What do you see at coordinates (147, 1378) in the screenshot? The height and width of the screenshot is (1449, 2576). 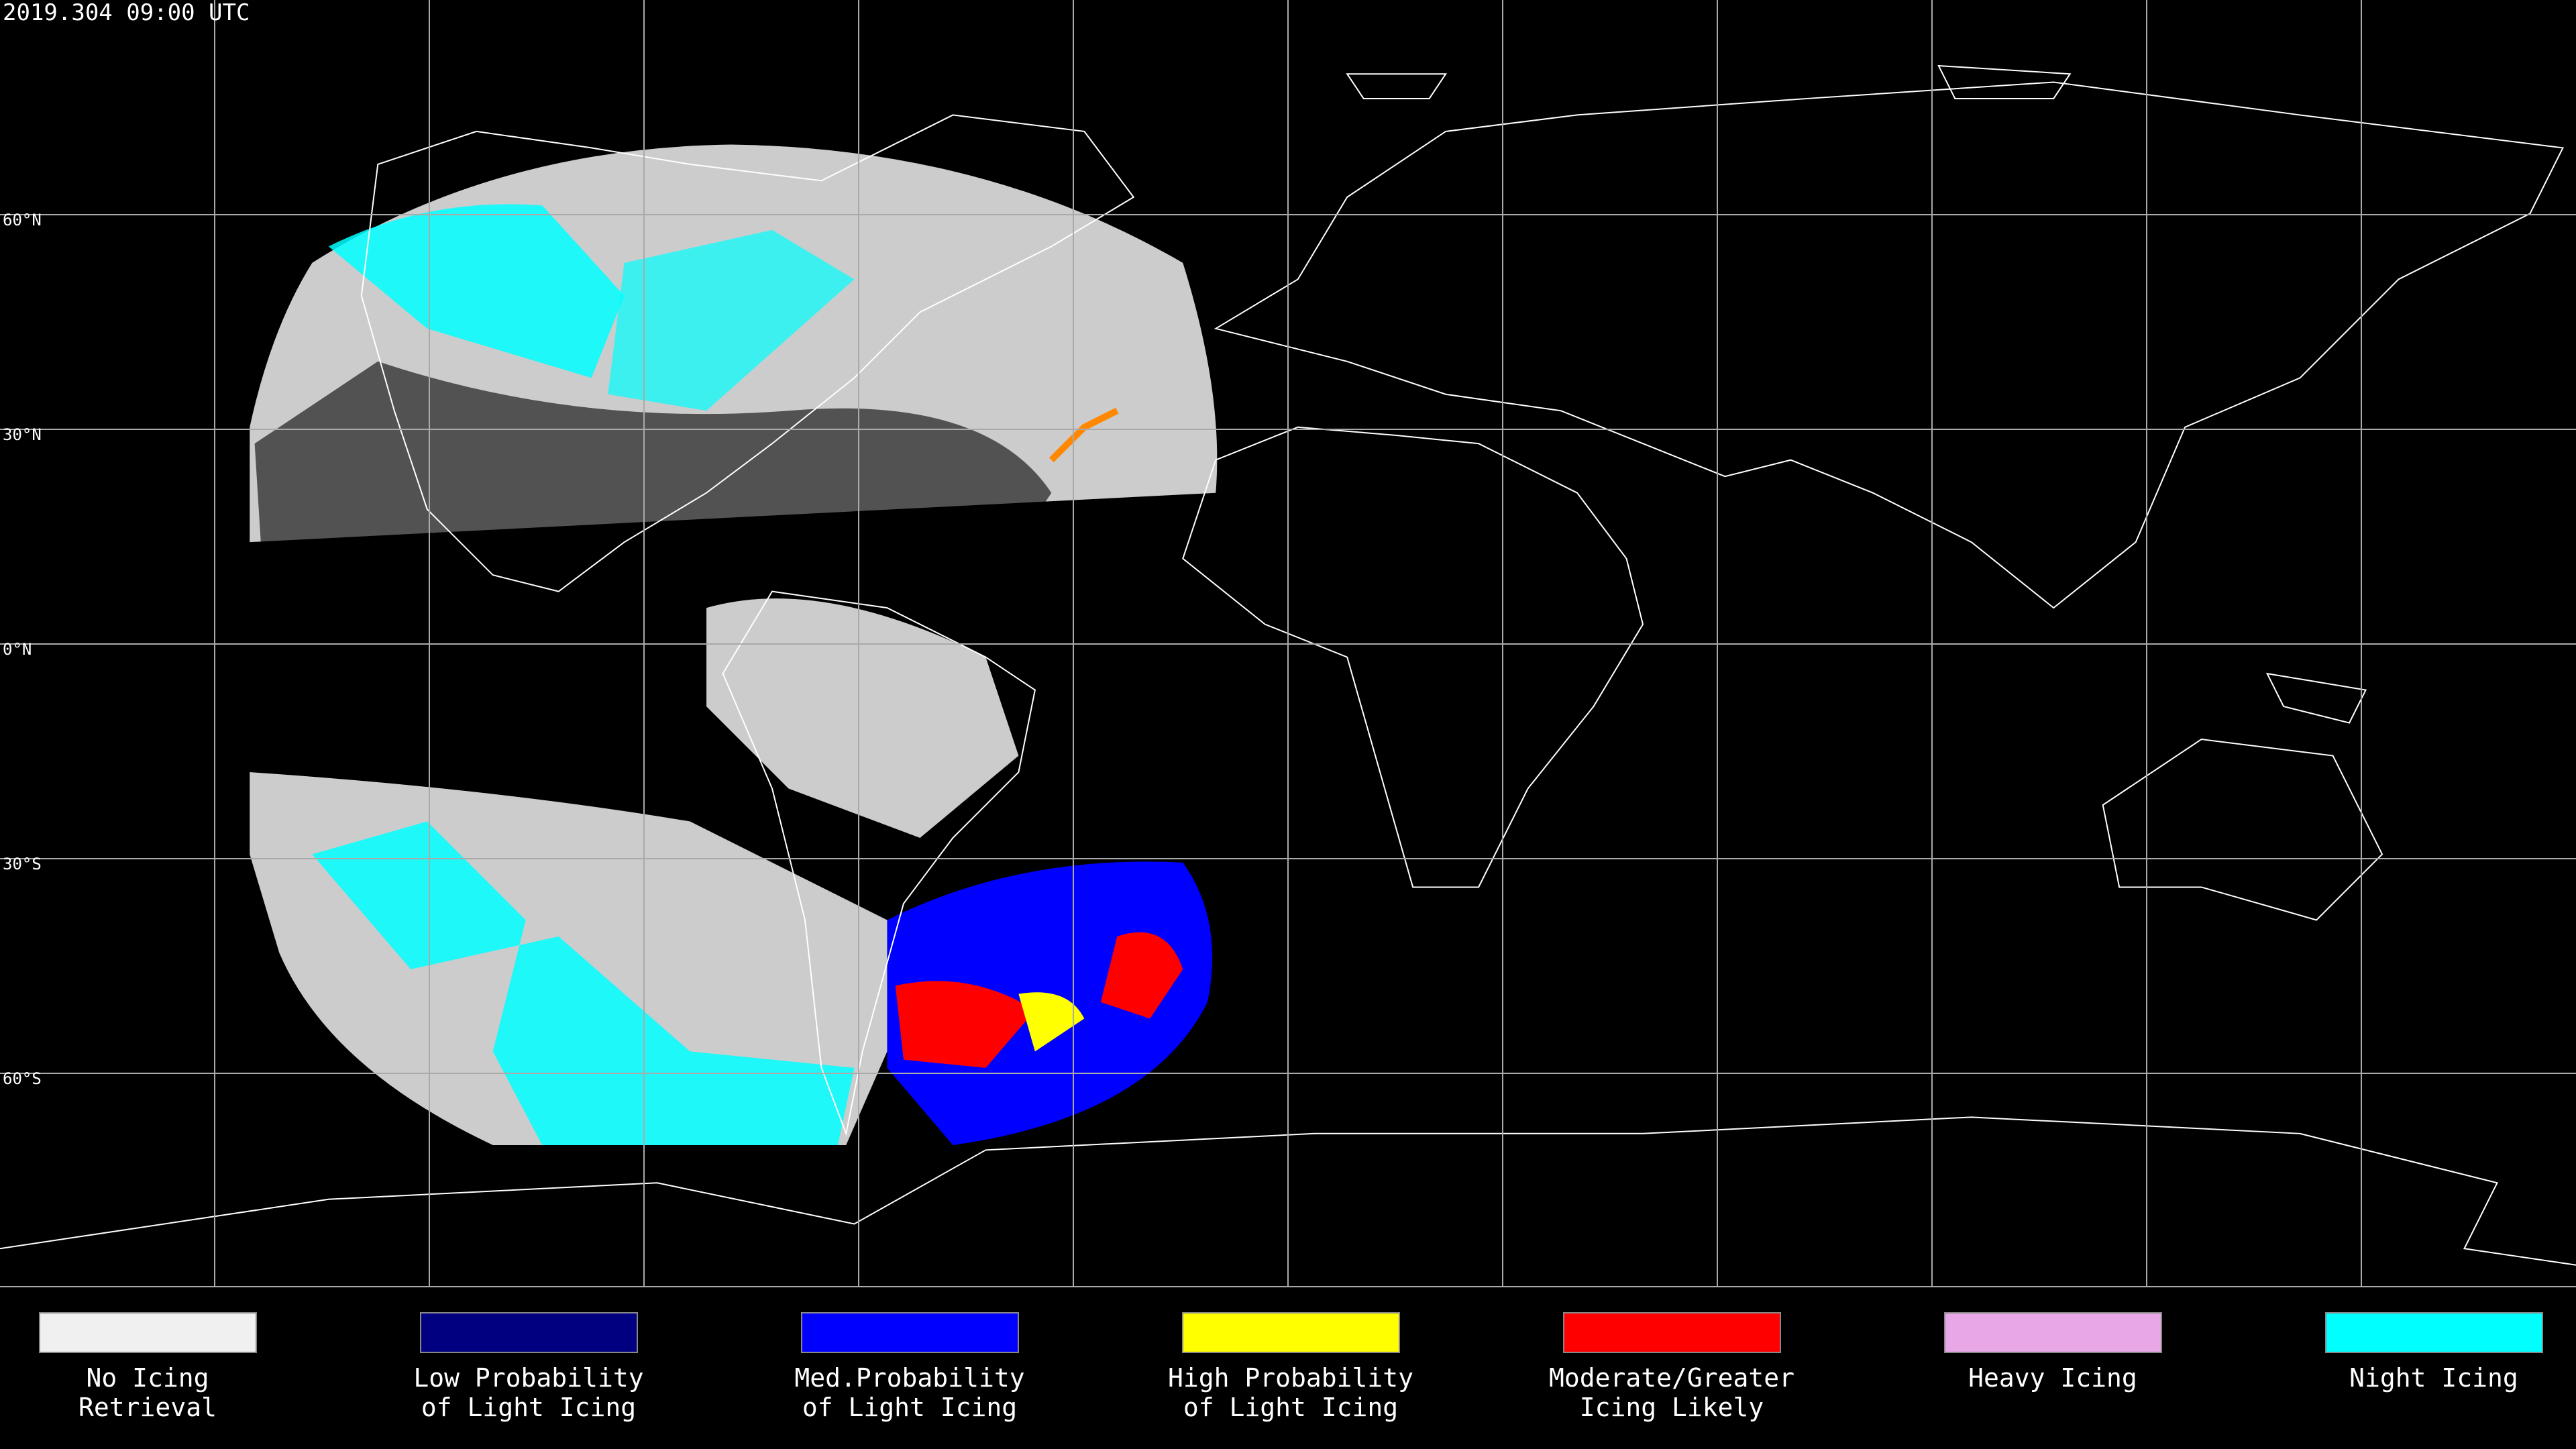 I see `legend-label: No Icing` at bounding box center [147, 1378].